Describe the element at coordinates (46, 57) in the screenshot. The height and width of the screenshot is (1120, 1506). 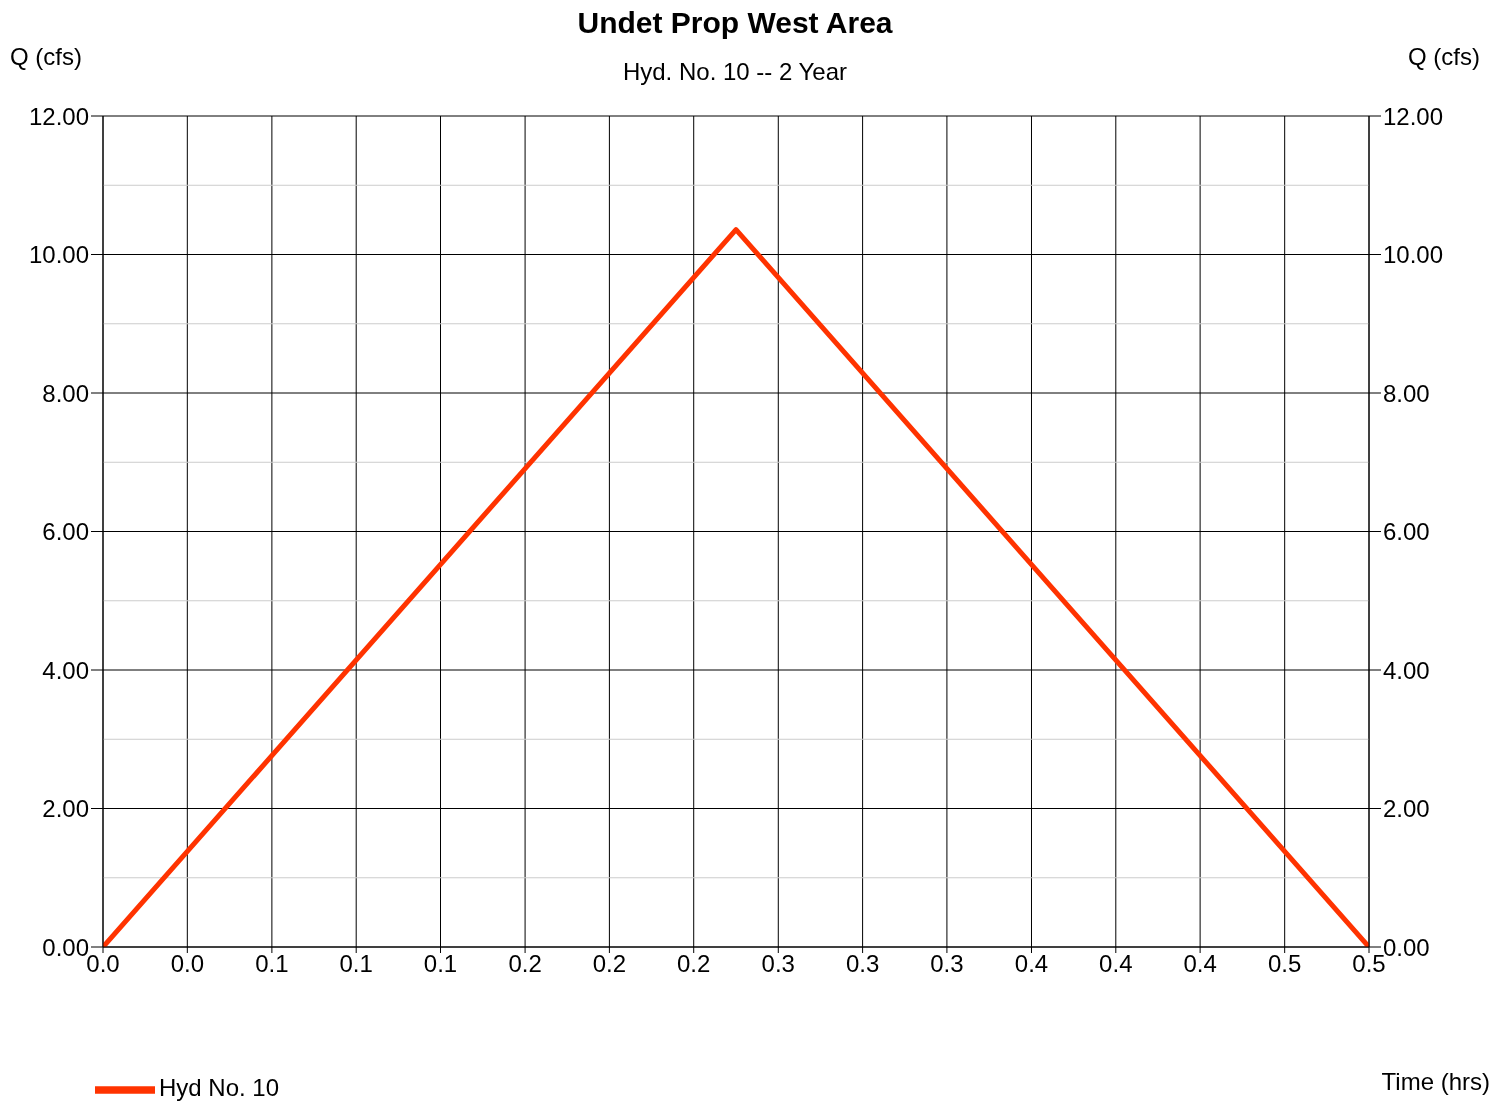
I see `y-axis-title: Q (cfs)` at that location.